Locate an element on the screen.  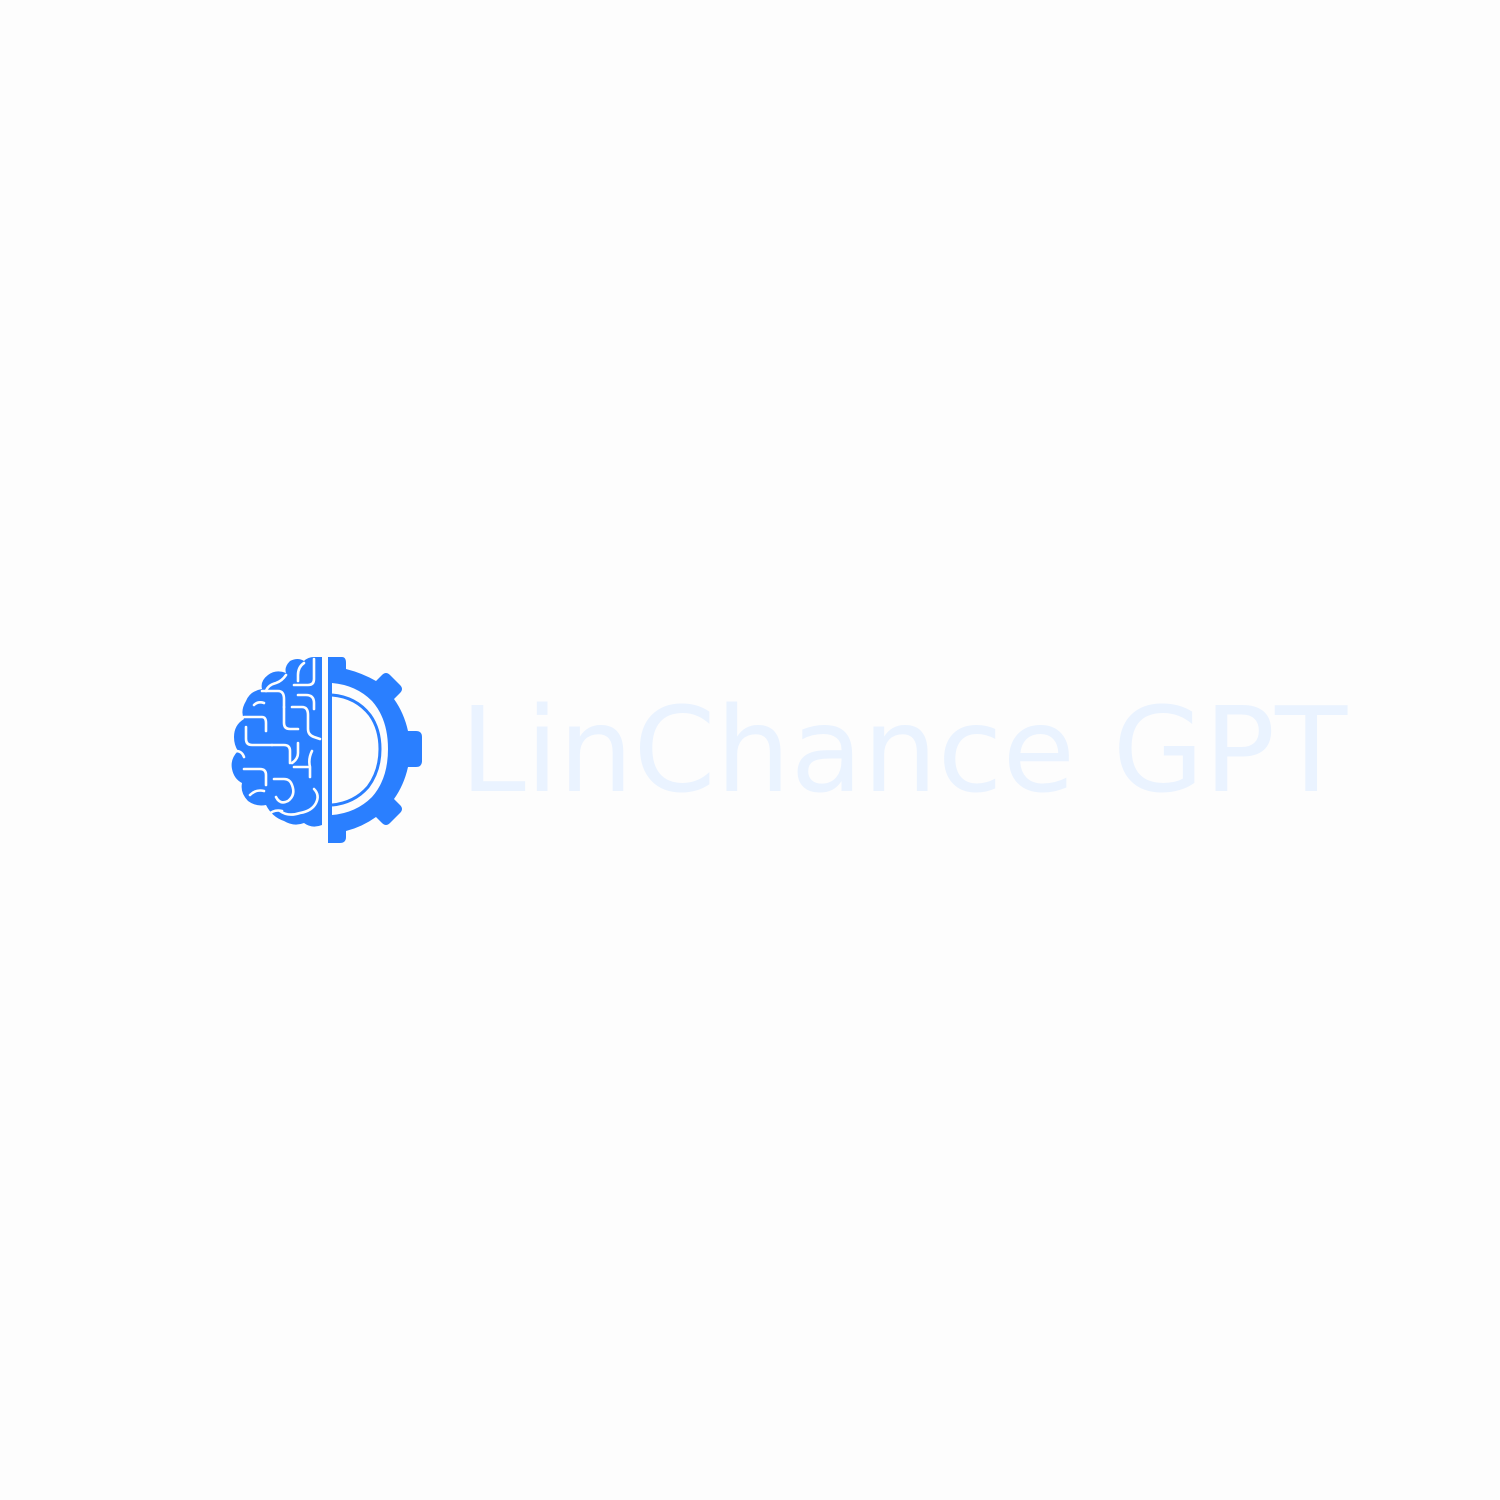
gear-half-shape is located at coordinates (375, 750).